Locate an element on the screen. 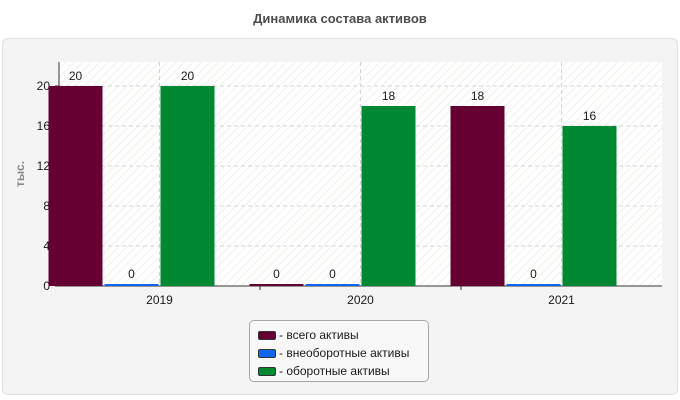 Image resolution: width=680 pixels, height=400 pixels. y-axis-label: тыс. is located at coordinates (20, 174).